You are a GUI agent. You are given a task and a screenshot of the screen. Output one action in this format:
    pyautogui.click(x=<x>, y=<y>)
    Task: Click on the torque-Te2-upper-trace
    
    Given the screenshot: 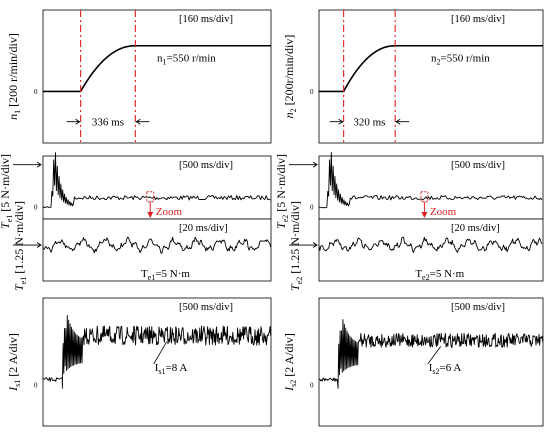 What is the action you would take?
    pyautogui.click(x=430, y=180)
    